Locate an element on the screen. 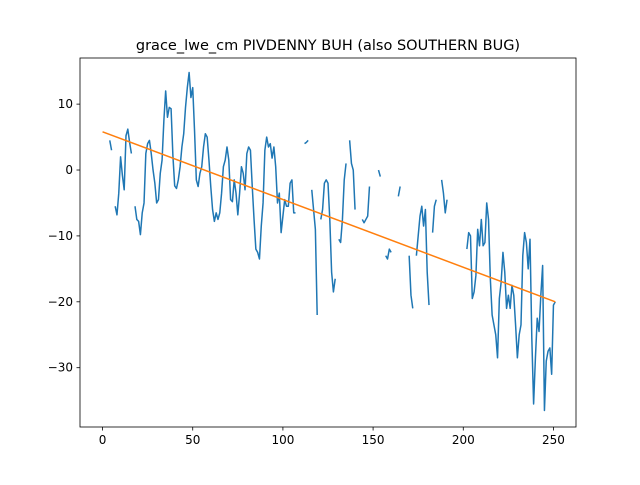 The height and width of the screenshot is (485, 640). y-tick-label: 10 is located at coordinates (65, 104).